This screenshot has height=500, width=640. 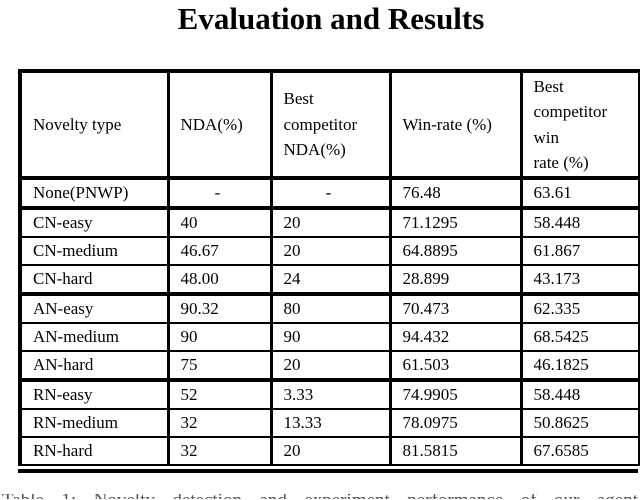 What do you see at coordinates (455, 125) in the screenshot?
I see `header-win-rate: Win-rate (%)` at bounding box center [455, 125].